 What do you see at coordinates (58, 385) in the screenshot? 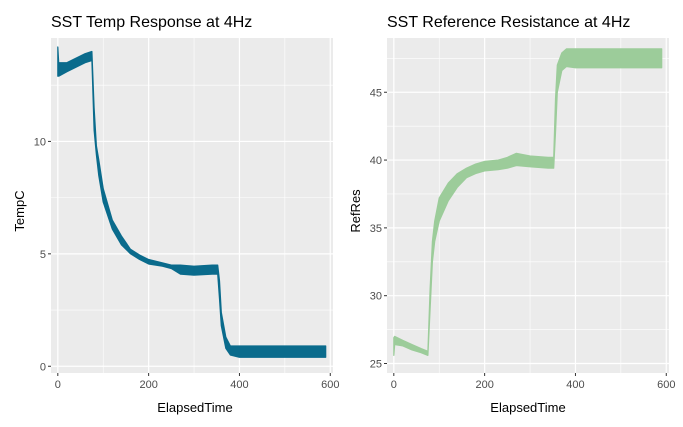
I see `temp-x-tick-label: 0` at bounding box center [58, 385].